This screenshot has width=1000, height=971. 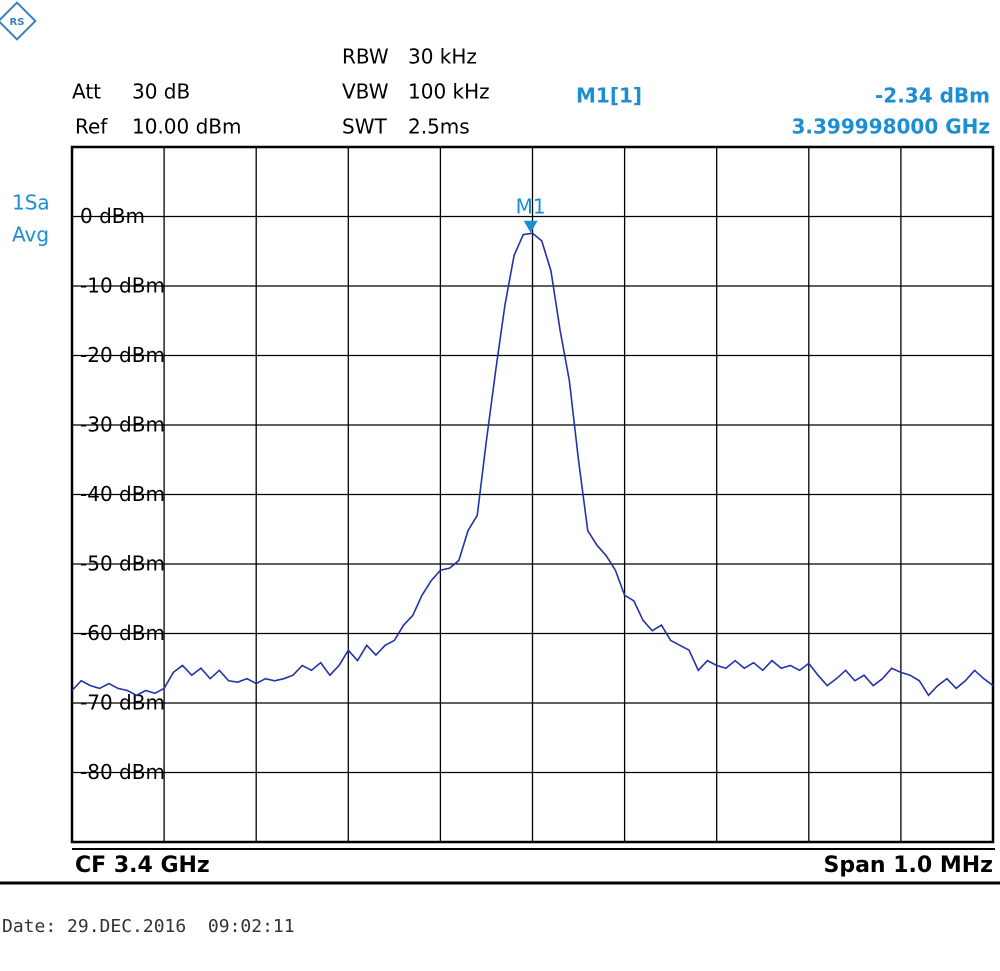 I want to click on y-tick-label: 0 dBm, so click(x=112, y=216).